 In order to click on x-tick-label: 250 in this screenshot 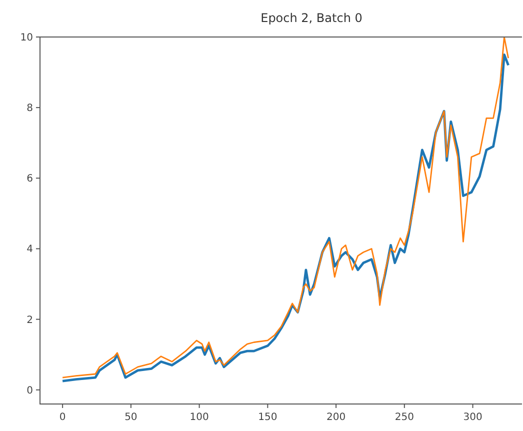, I will do `click(404, 417)`.